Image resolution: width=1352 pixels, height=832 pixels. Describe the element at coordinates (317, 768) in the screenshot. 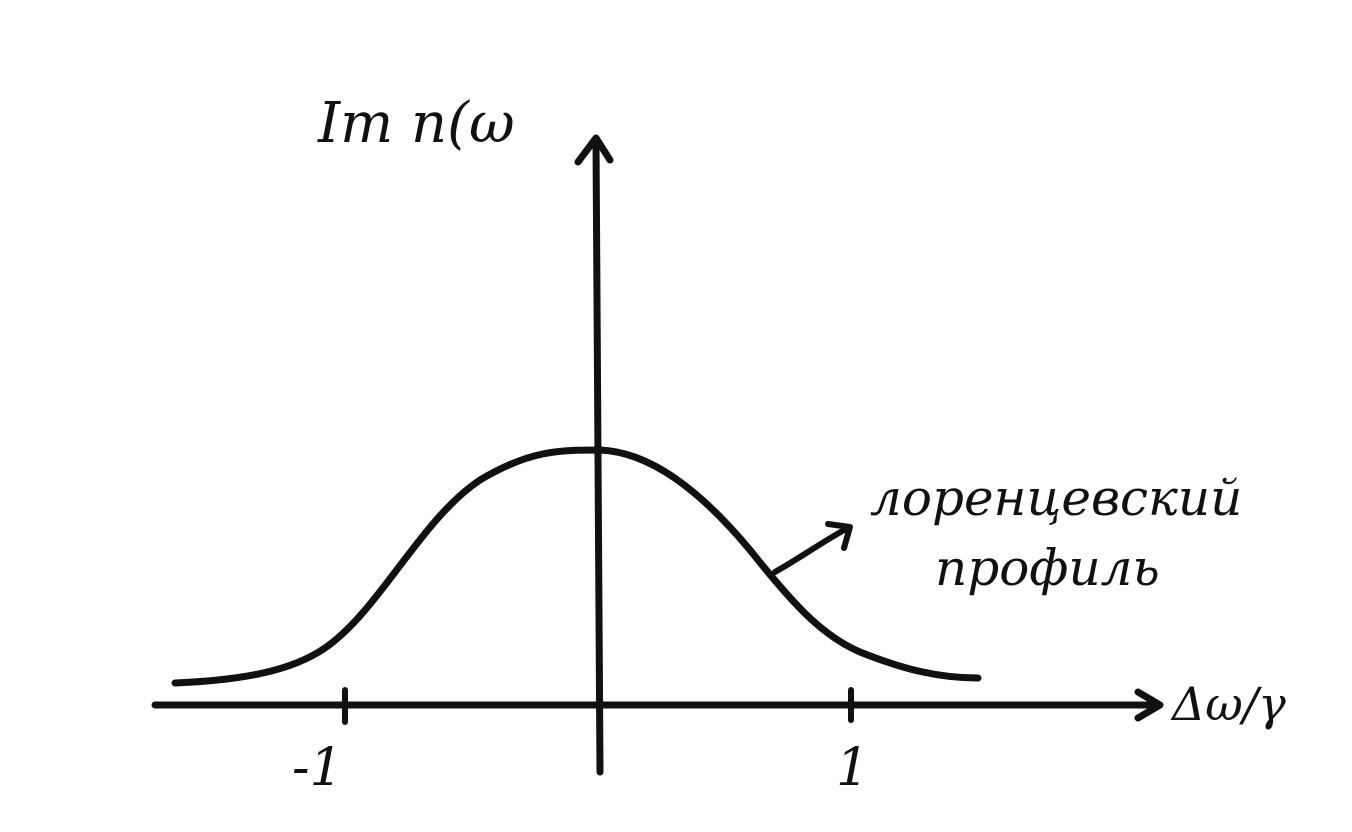

I see `tick-label-minus-one: -1` at that location.